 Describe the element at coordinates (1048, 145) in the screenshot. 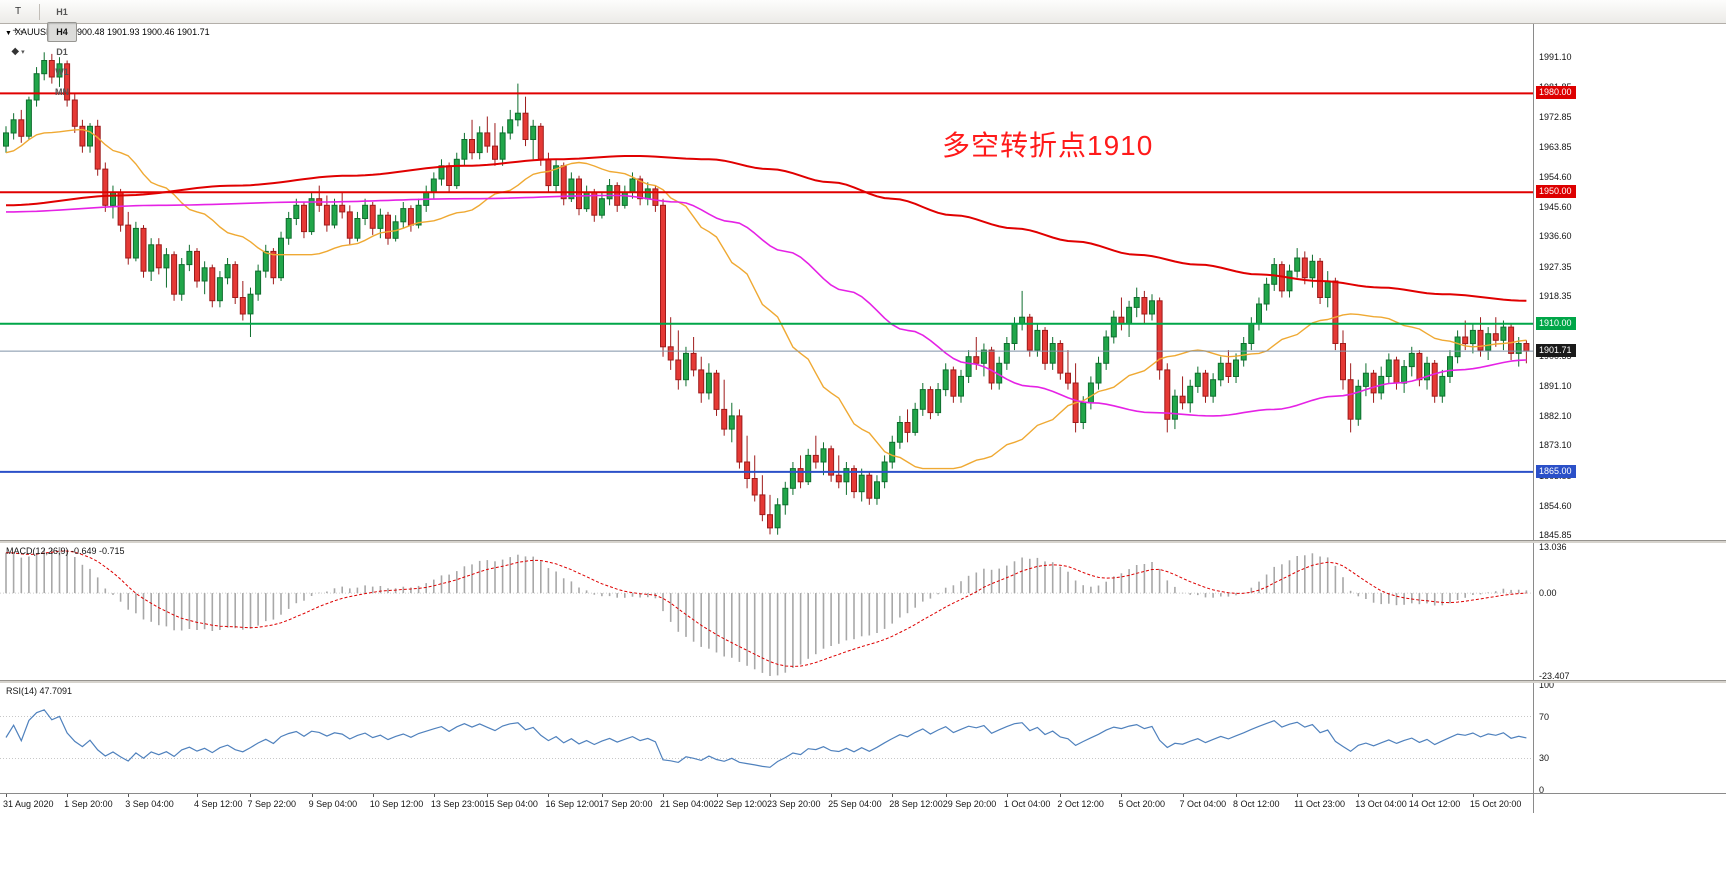

I see `chart-annotation-text: 多空转折点1910` at that location.